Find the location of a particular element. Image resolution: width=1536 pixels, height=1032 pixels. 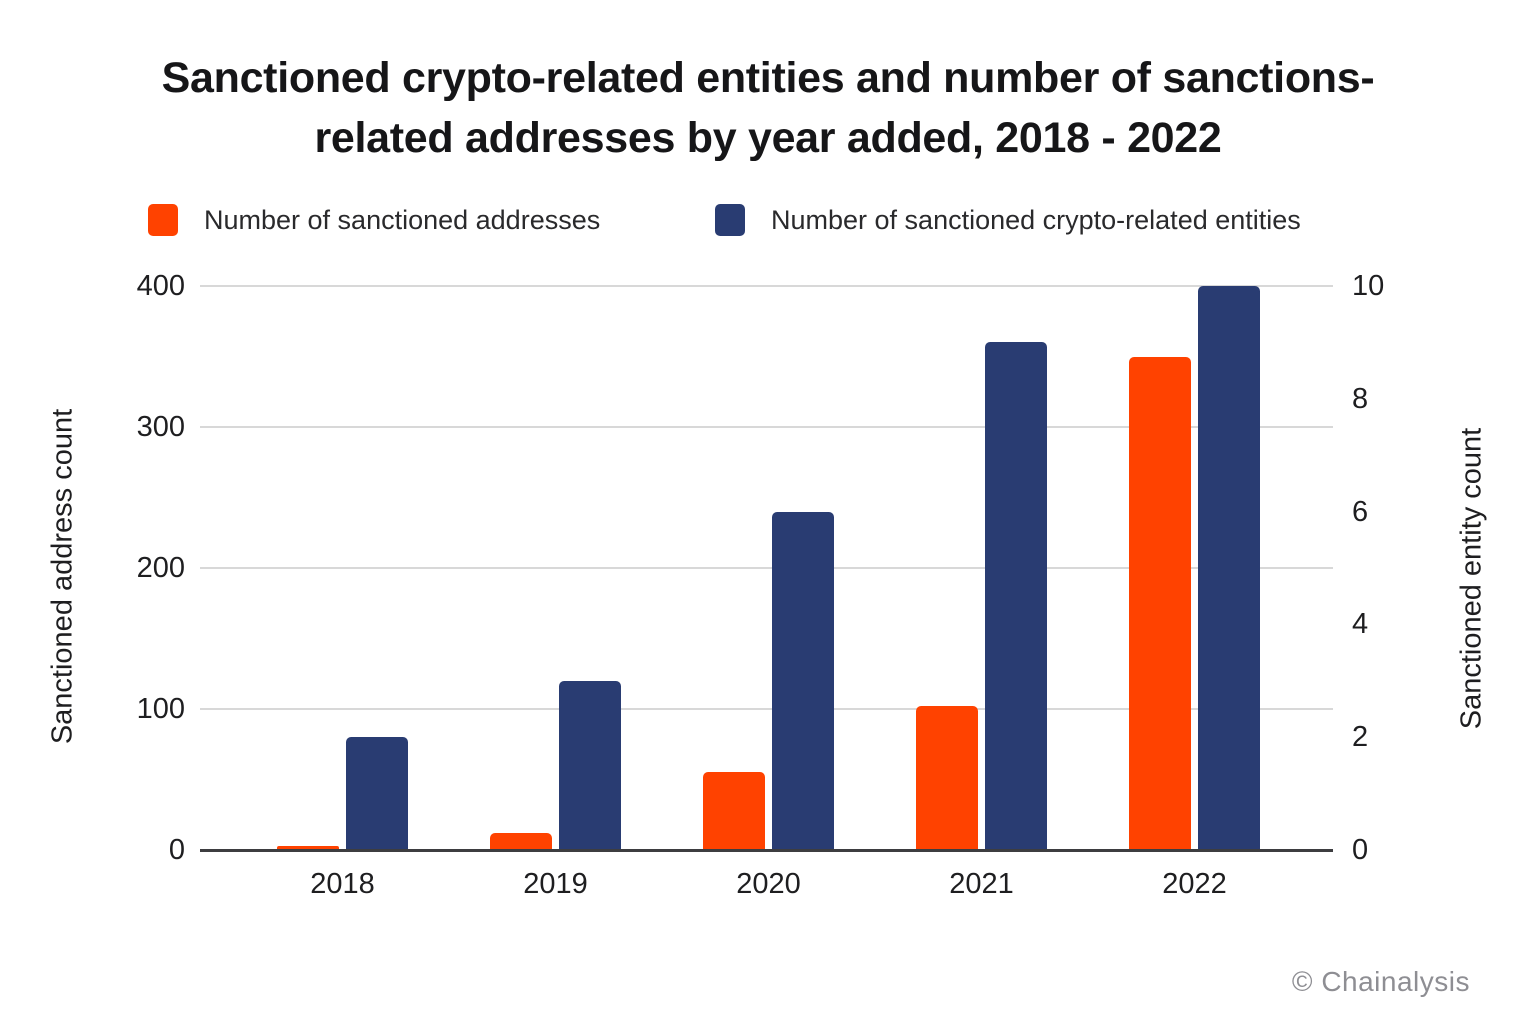

right-axis-tick-4: 4 is located at coordinates (1360, 624).